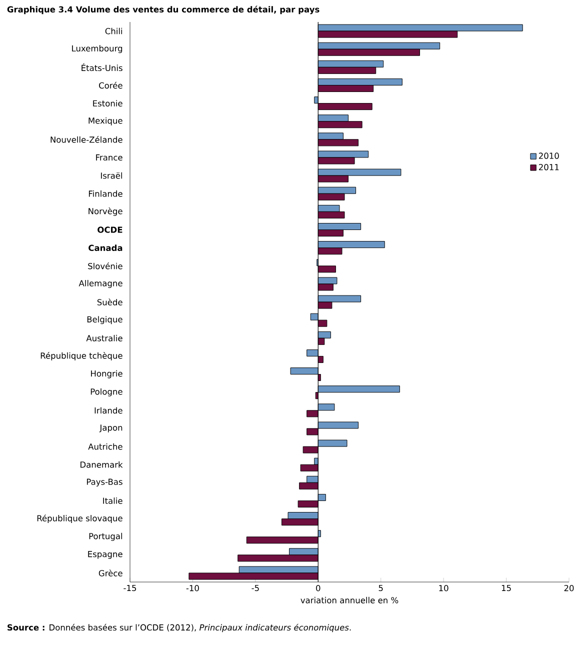 This screenshot has height=670, width=580. I want to click on x-tick-label: 10, so click(443, 588).